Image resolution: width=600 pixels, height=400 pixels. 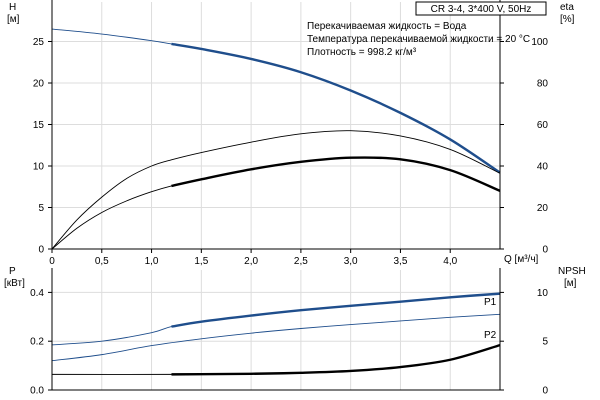 I want to click on h-axis-unit: [м], so click(x=13, y=19).